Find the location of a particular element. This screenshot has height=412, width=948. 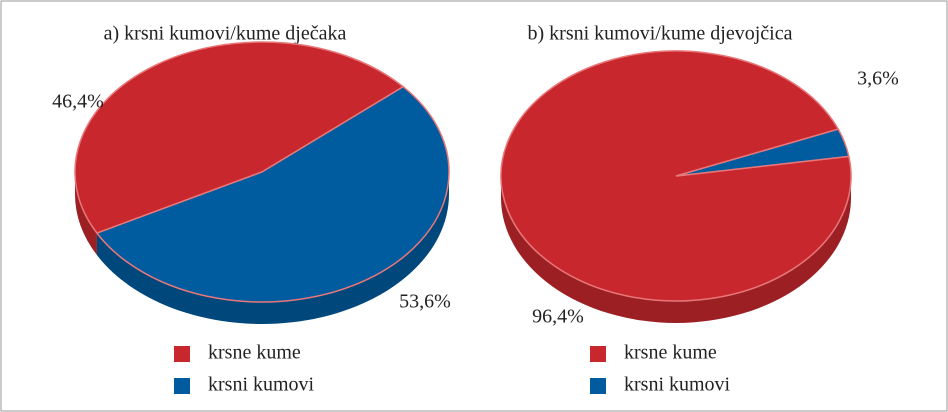

value-label: 3,6% is located at coordinates (878, 79).